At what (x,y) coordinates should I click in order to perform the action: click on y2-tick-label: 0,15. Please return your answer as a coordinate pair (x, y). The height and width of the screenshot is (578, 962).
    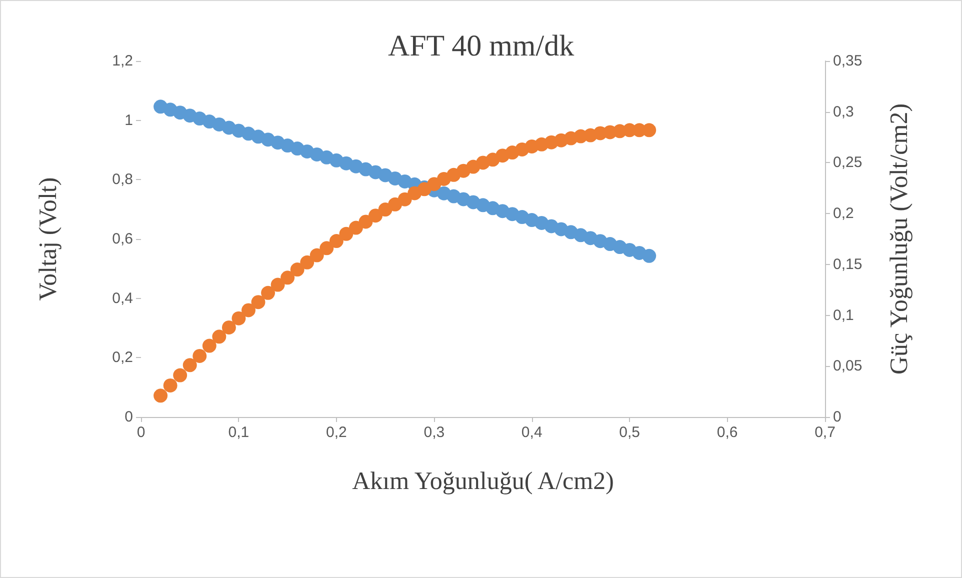
    Looking at the image, I should click on (847, 264).